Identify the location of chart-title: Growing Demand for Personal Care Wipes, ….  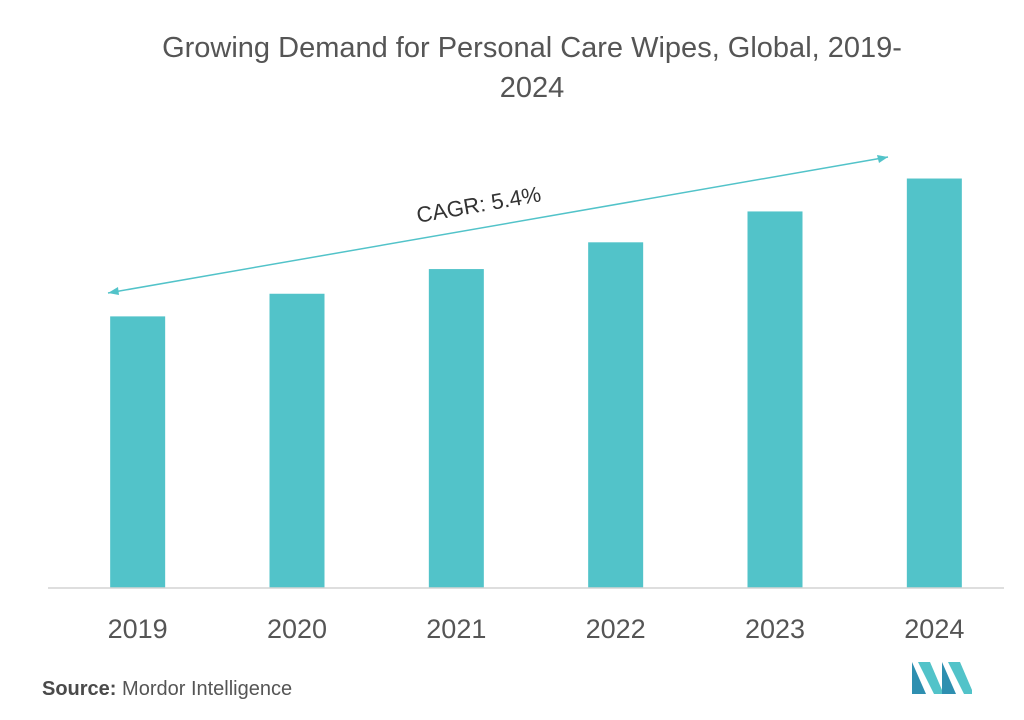
(532, 68).